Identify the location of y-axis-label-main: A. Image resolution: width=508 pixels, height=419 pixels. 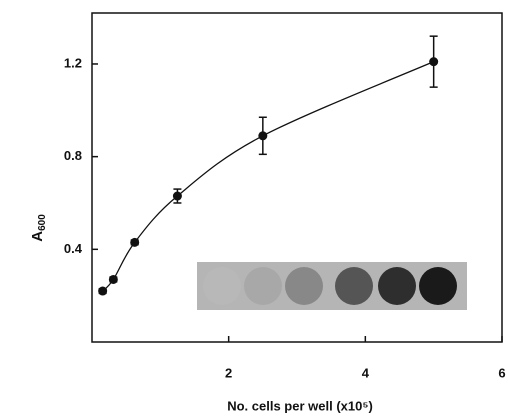
(37, 236).